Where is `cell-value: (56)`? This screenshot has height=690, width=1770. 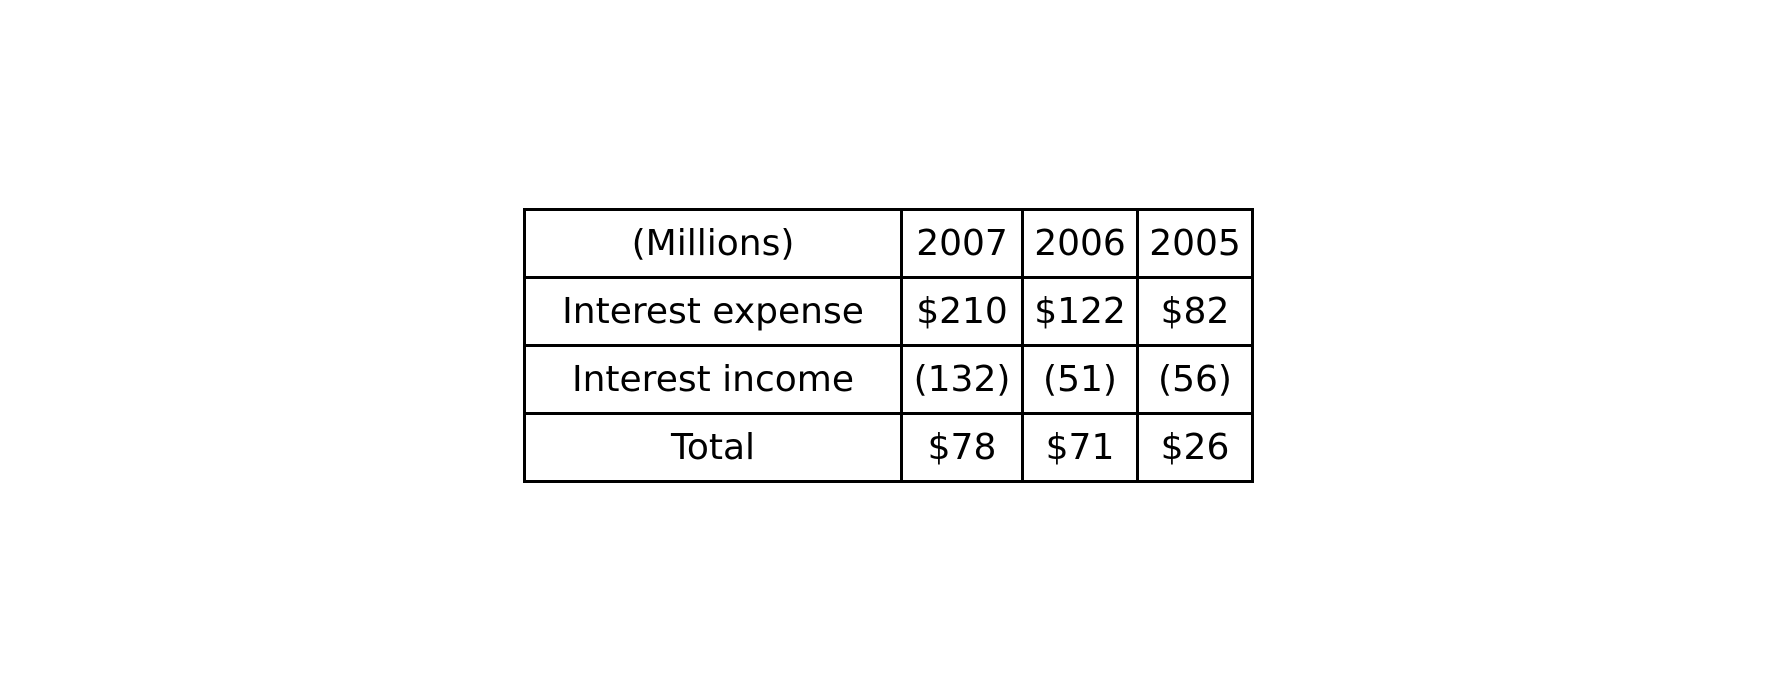
cell-value: (56) is located at coordinates (1195, 379).